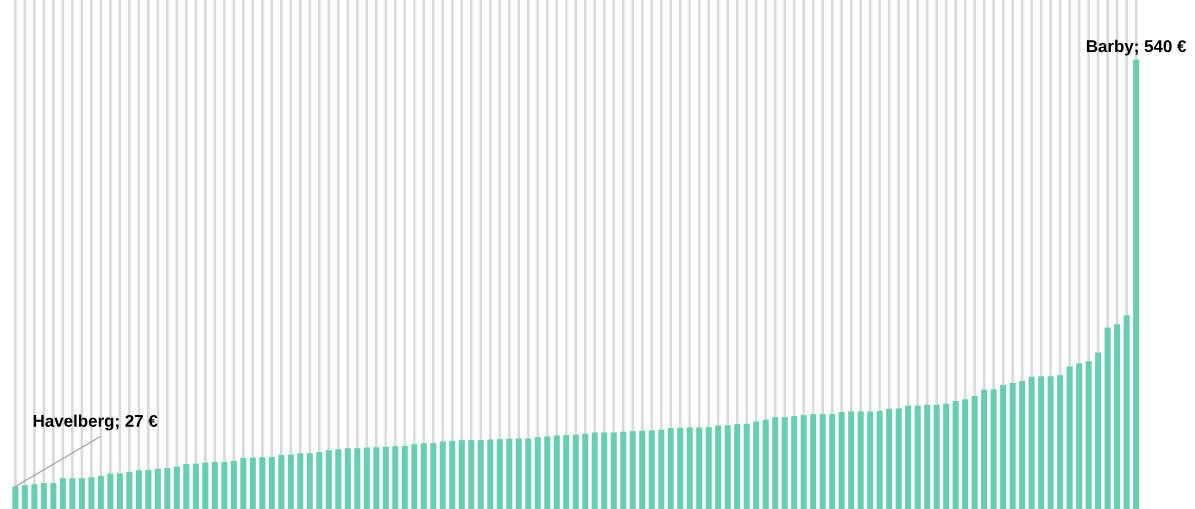 The width and height of the screenshot is (1195, 509). I want to click on data-label: Havelberg; 27 €, so click(95, 422).